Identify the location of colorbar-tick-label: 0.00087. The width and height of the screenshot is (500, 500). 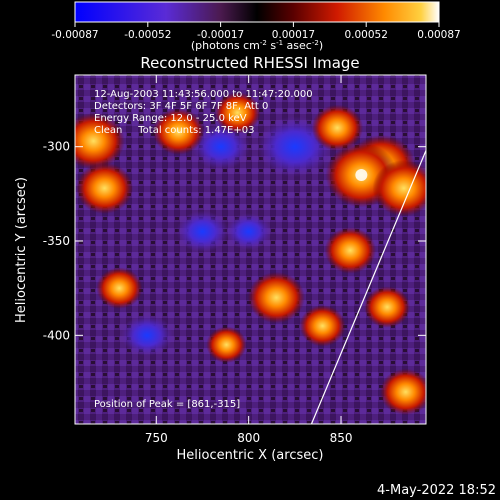
(438, 35).